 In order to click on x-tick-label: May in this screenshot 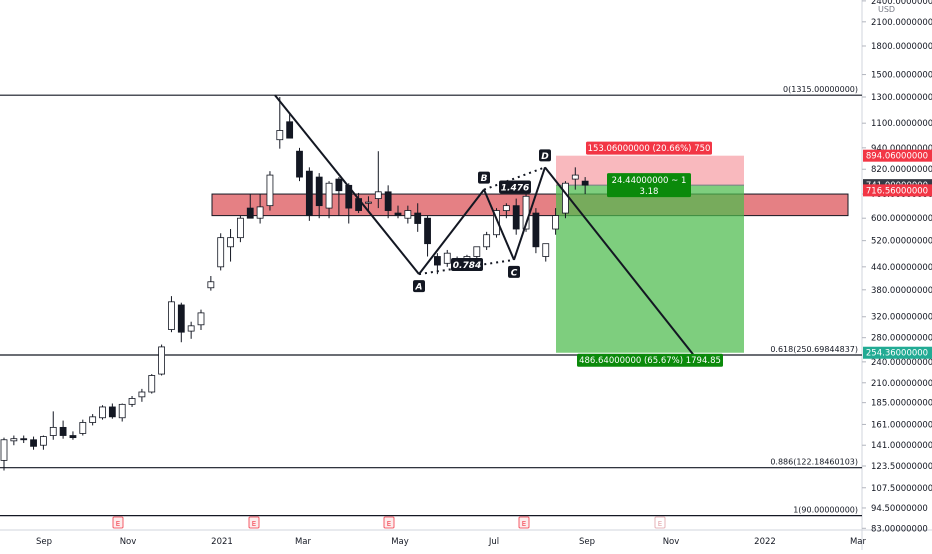, I will do `click(400, 542)`.